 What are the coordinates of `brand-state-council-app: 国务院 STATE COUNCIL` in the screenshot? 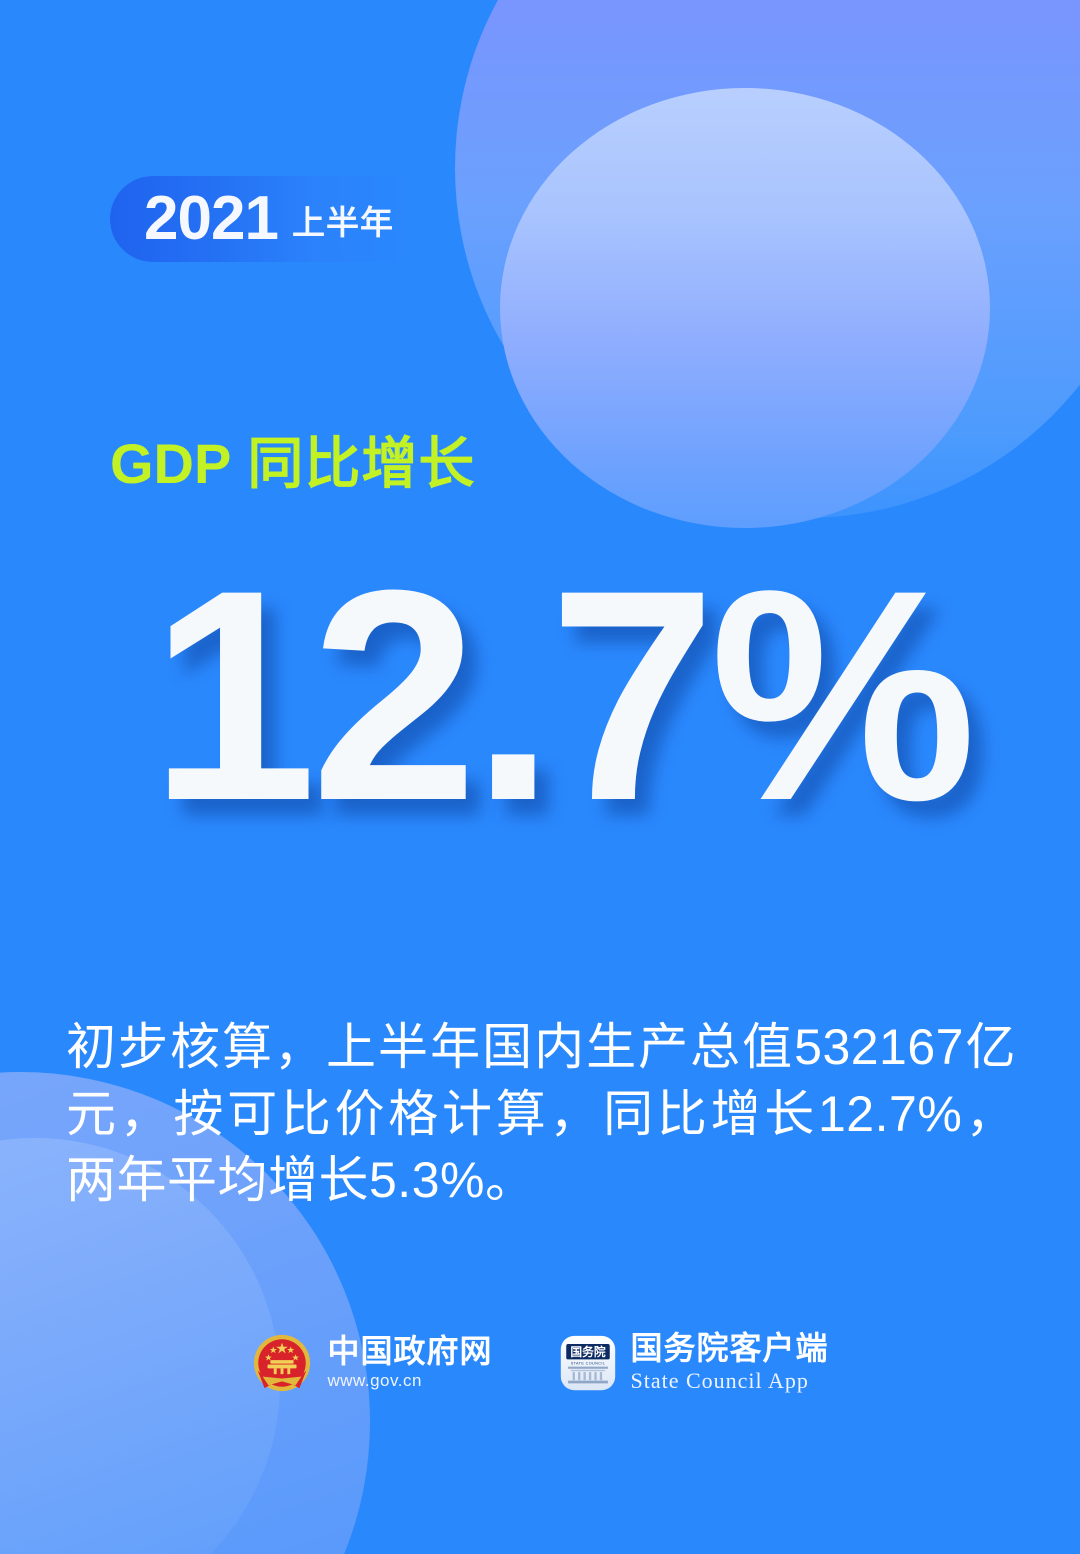 It's located at (694, 1362).